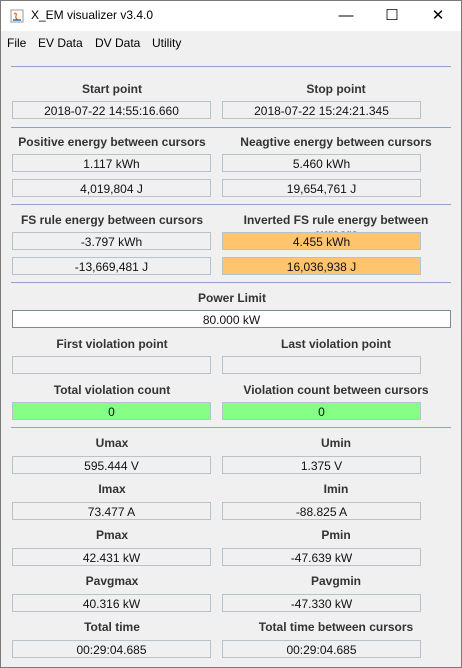 The image size is (462, 668). I want to click on pmin-field: -47.639 kW, so click(321, 557).